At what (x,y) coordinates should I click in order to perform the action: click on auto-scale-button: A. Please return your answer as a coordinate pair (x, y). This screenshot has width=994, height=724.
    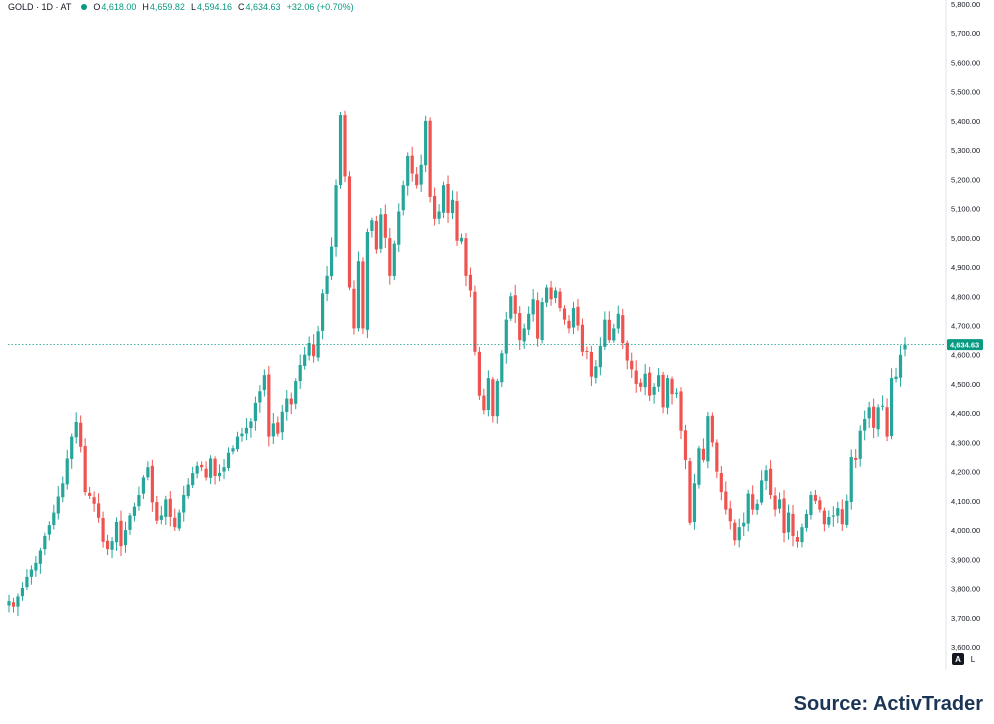
    Looking at the image, I should click on (958, 659).